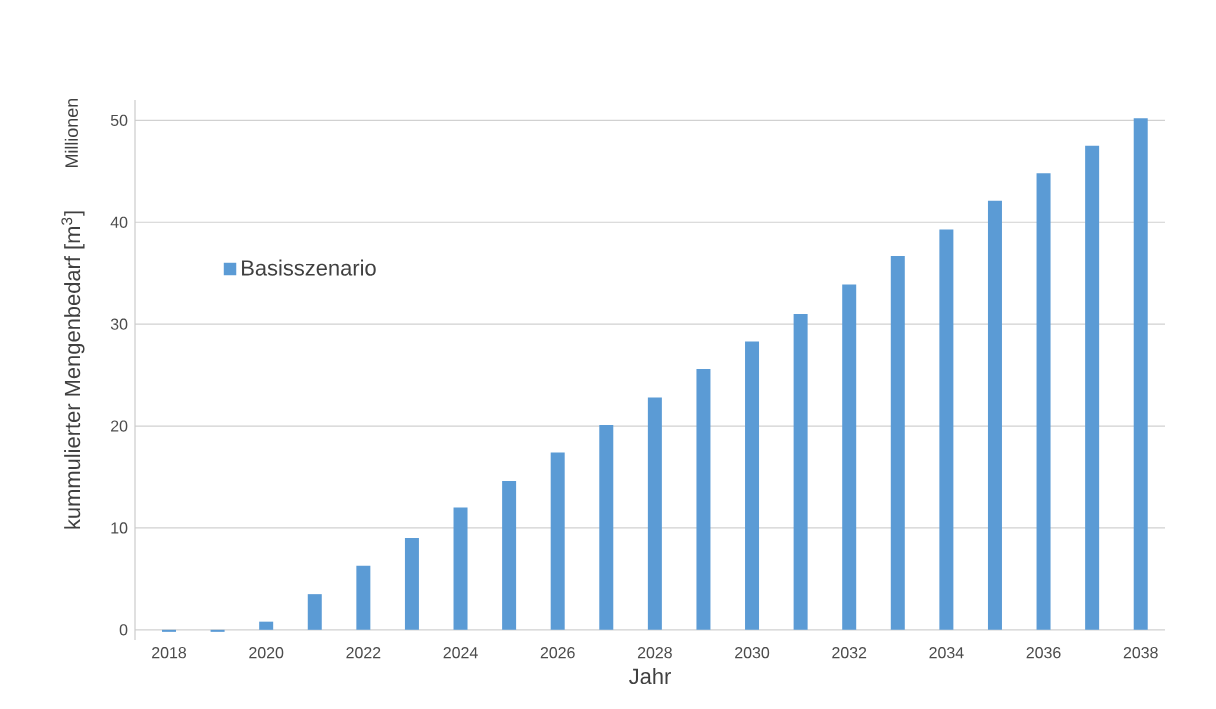  I want to click on x-tick-label: 2018, so click(169, 653).